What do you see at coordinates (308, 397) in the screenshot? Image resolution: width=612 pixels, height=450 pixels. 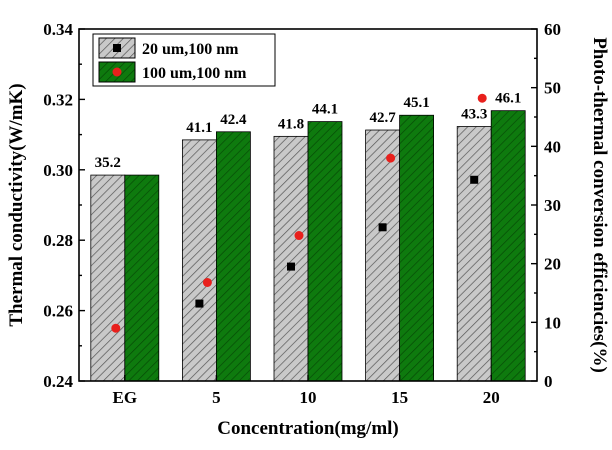 I see `x-tick-label-10: 10` at bounding box center [308, 397].